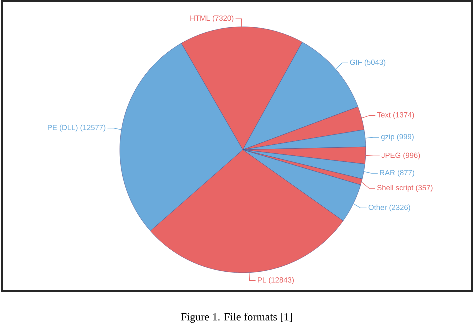 This screenshot has width=474, height=334. I want to click on caption: Figure 1. File formats [1], so click(236, 318).